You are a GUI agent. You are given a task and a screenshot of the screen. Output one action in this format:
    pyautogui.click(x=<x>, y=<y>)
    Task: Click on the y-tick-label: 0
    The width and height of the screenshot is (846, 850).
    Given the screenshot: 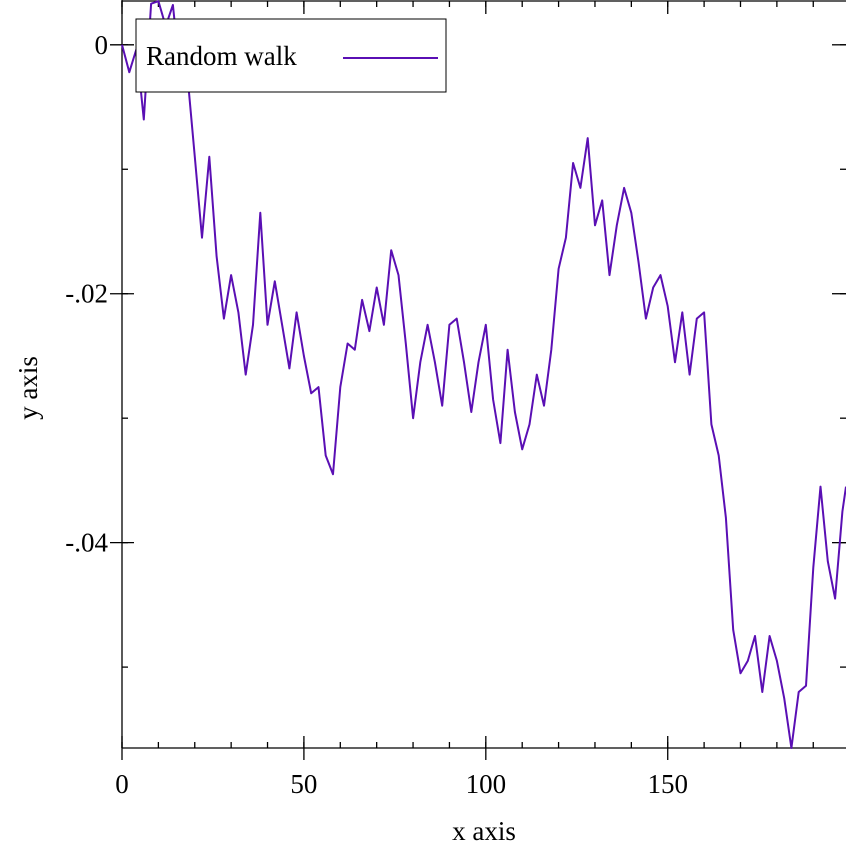 What is the action you would take?
    pyautogui.click(x=102, y=45)
    